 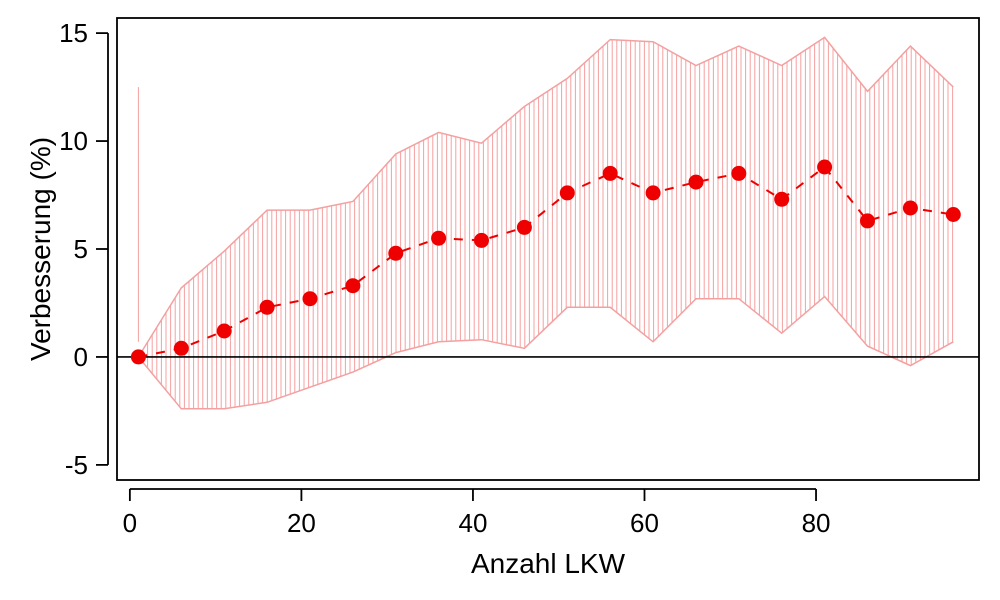 I want to click on x-tick-label: 60, so click(x=644, y=523).